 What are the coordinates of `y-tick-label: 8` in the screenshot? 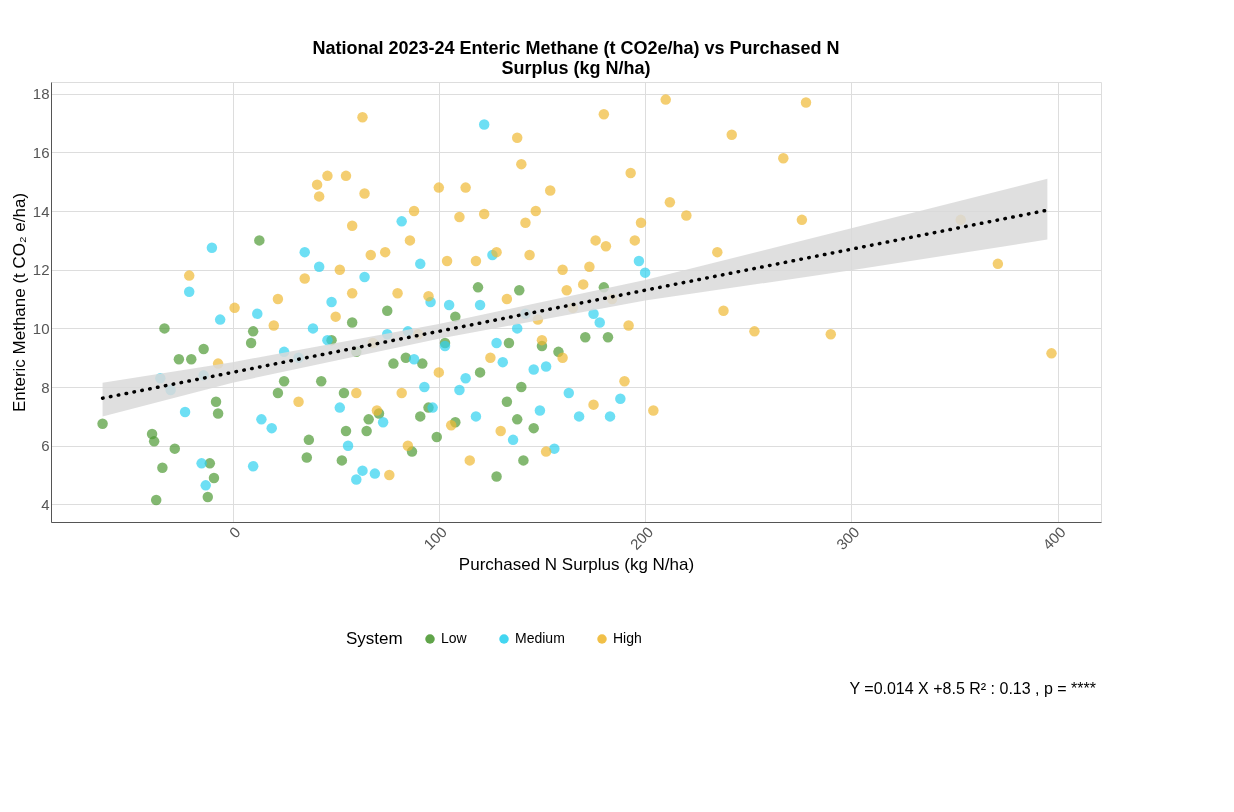 It's located at (45, 387).